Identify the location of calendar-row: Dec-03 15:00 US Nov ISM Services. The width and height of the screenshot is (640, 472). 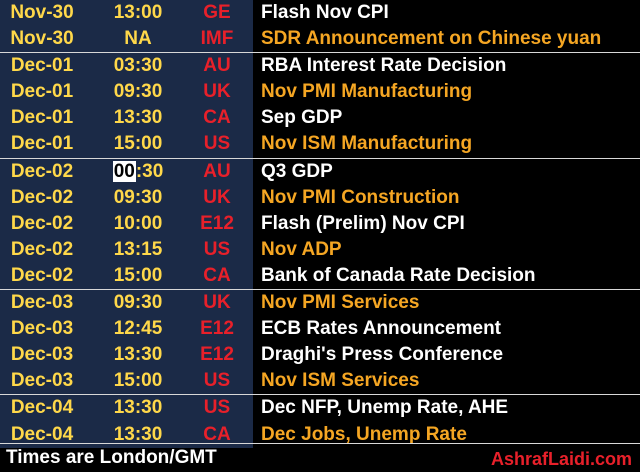
(320, 381).